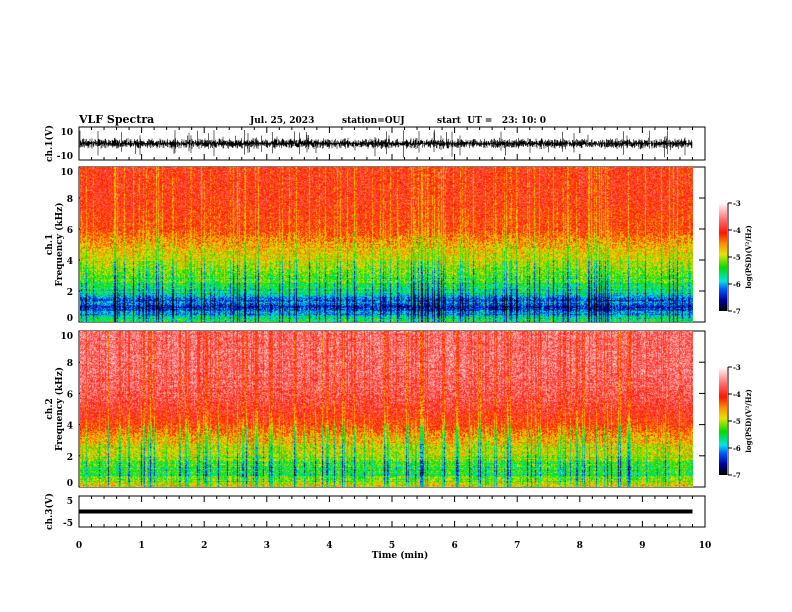  I want to click on x-tick-label: 3, so click(267, 546).